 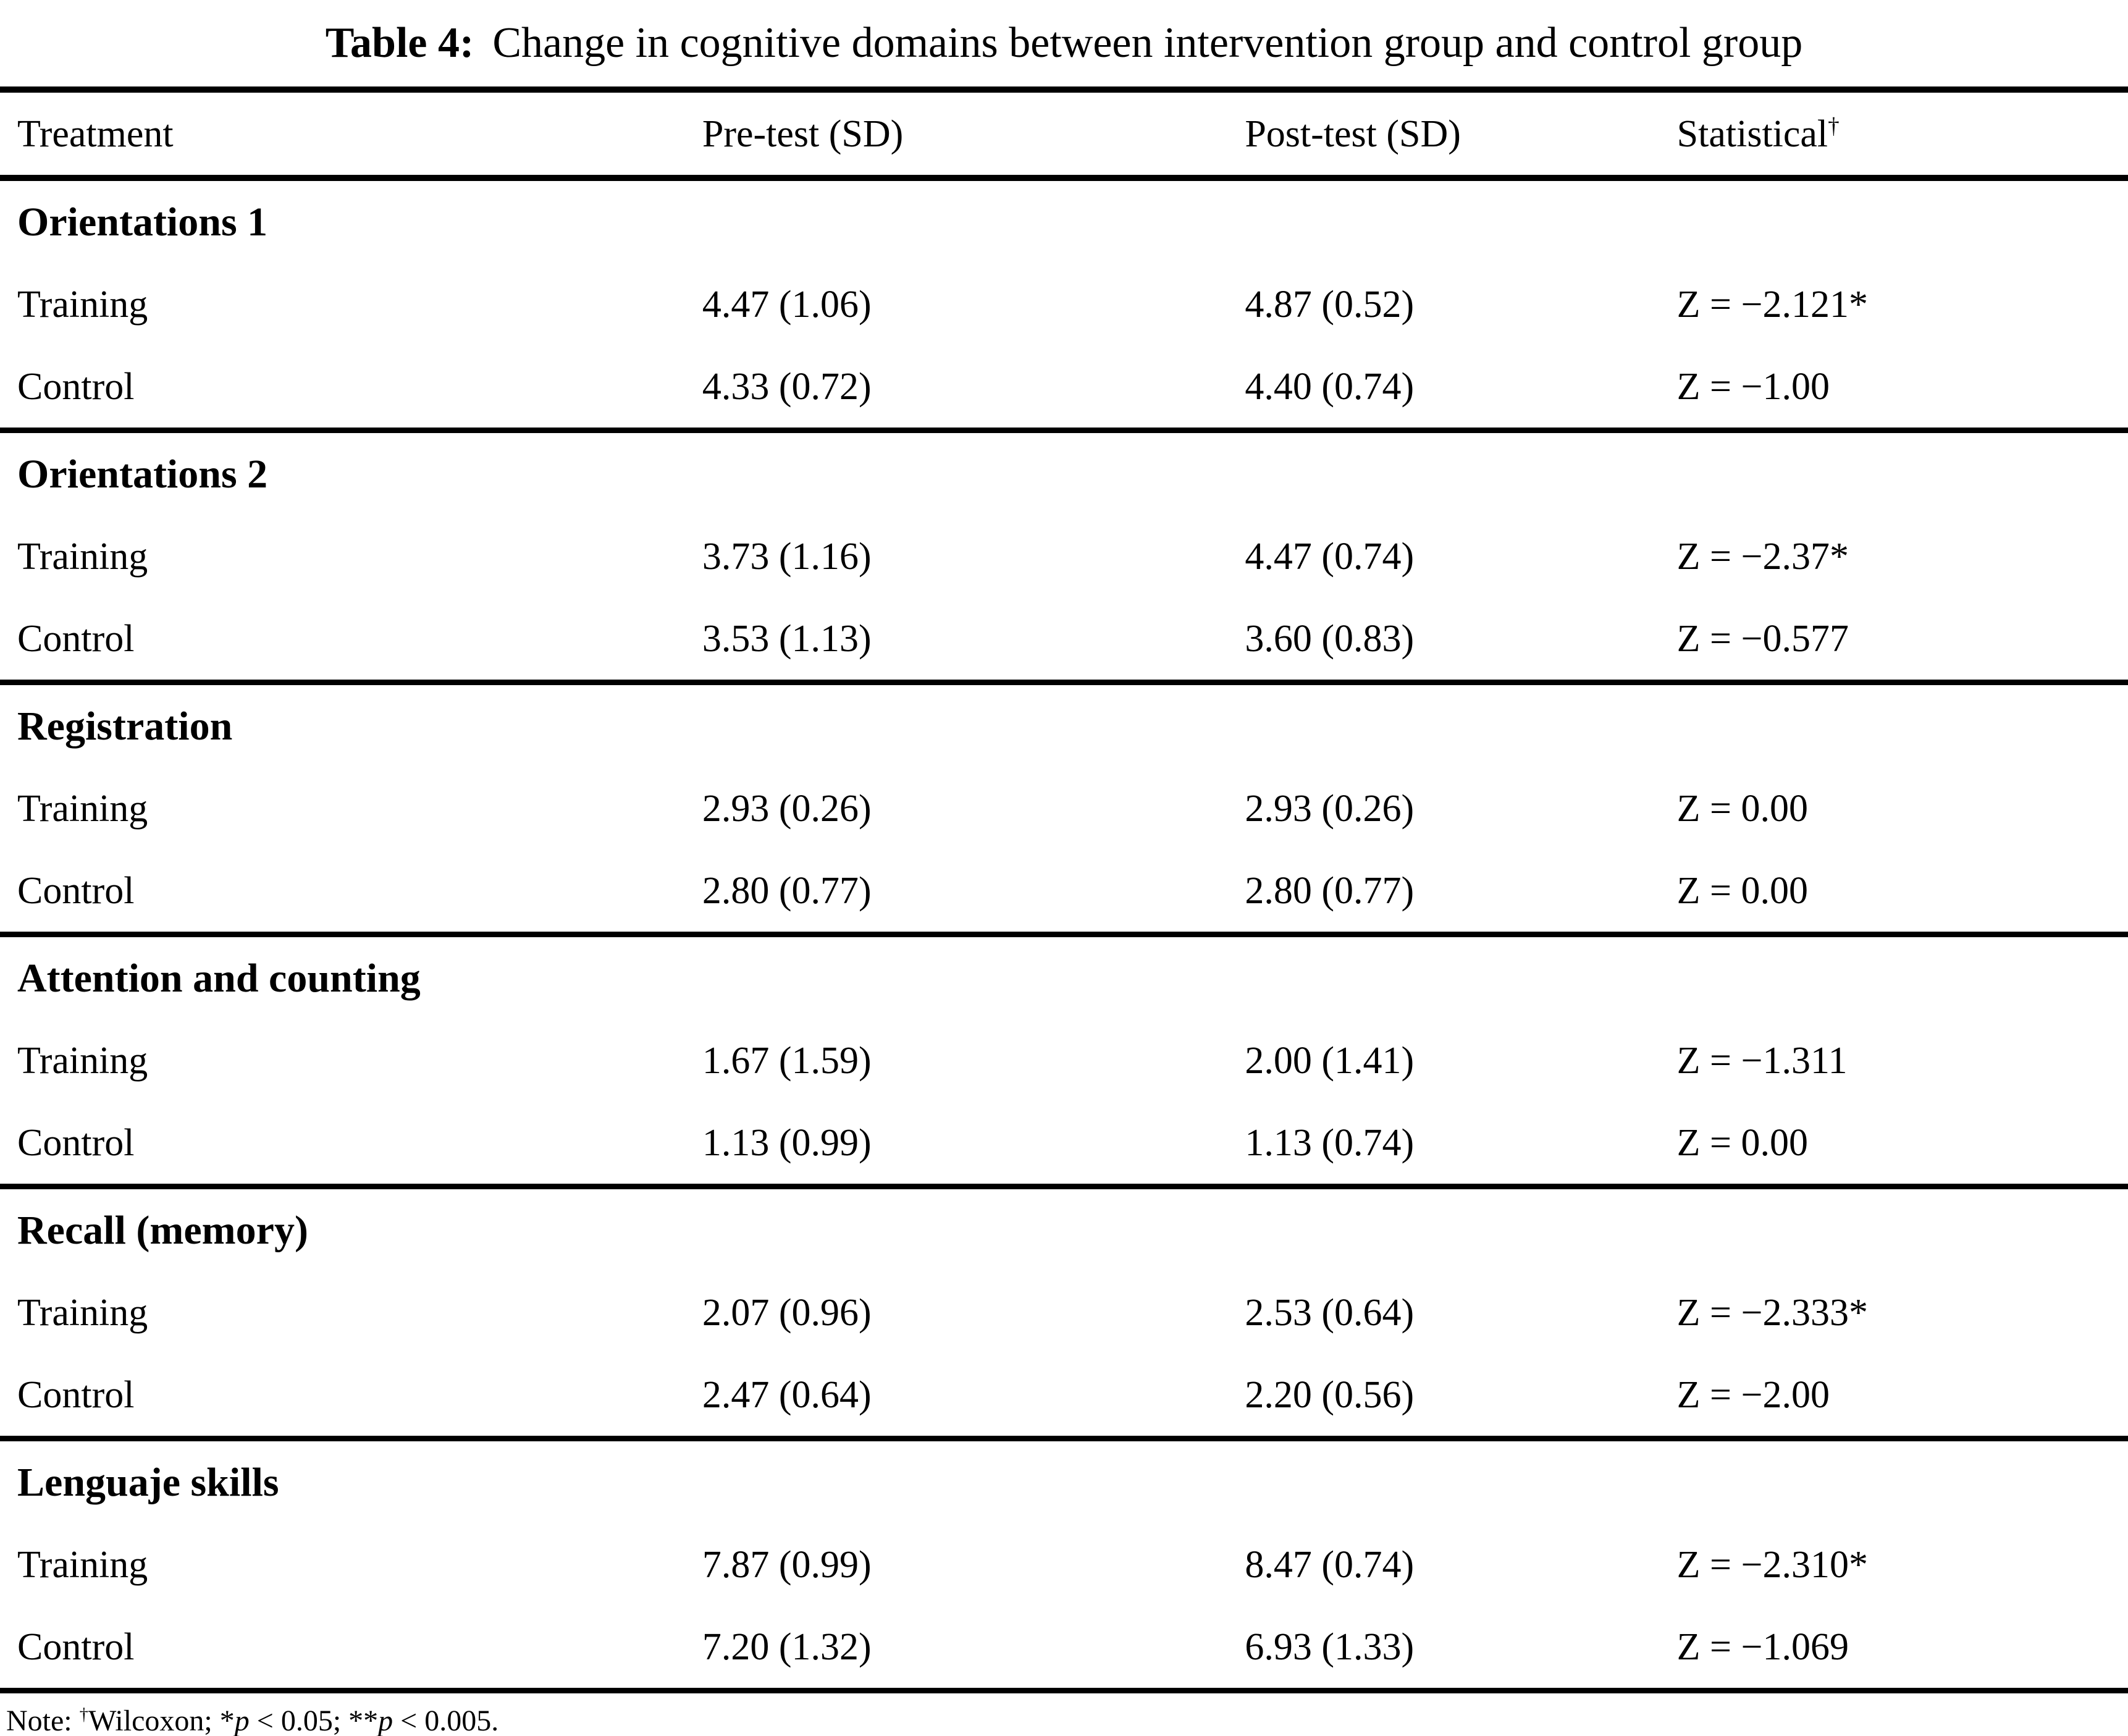 What do you see at coordinates (1330, 808) in the screenshot?
I see `posttest-cell: 2.93 (0.26)` at bounding box center [1330, 808].